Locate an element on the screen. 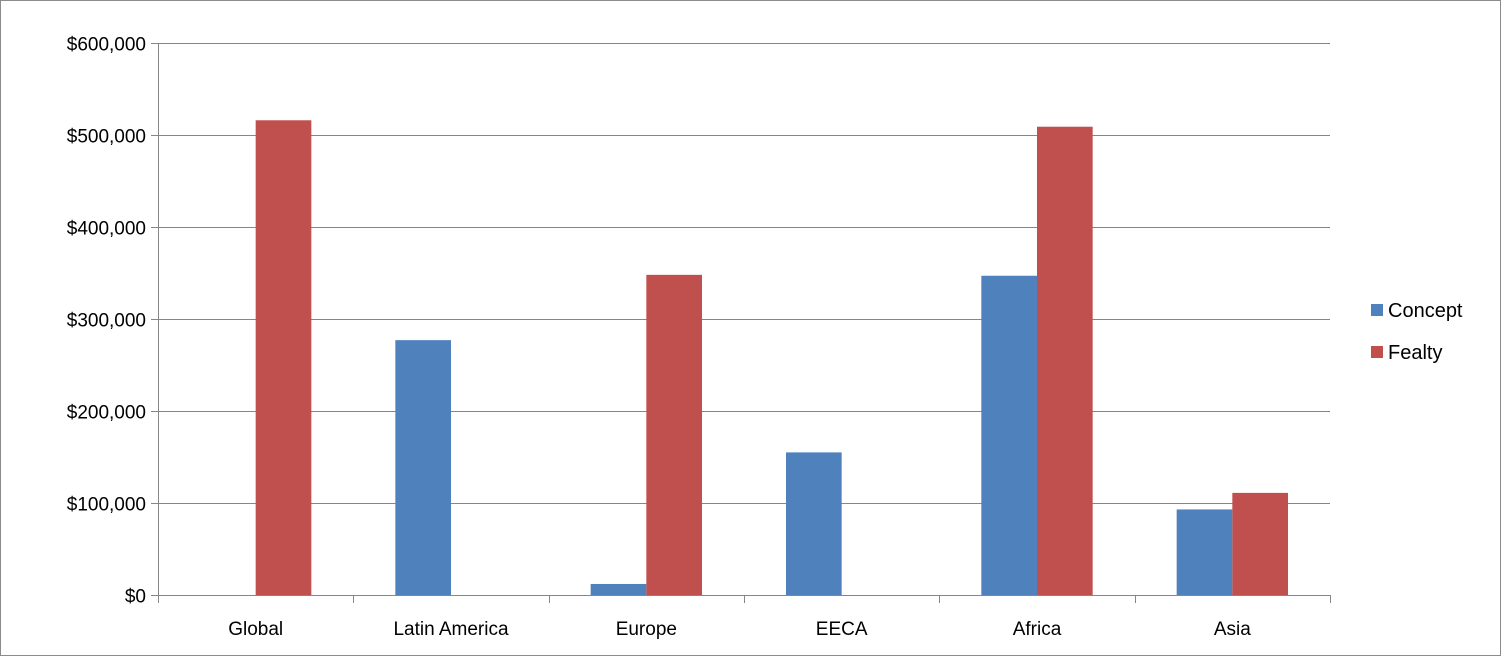 This screenshot has width=1501, height=656. y-tick-label: $400,000 is located at coordinates (106, 229).